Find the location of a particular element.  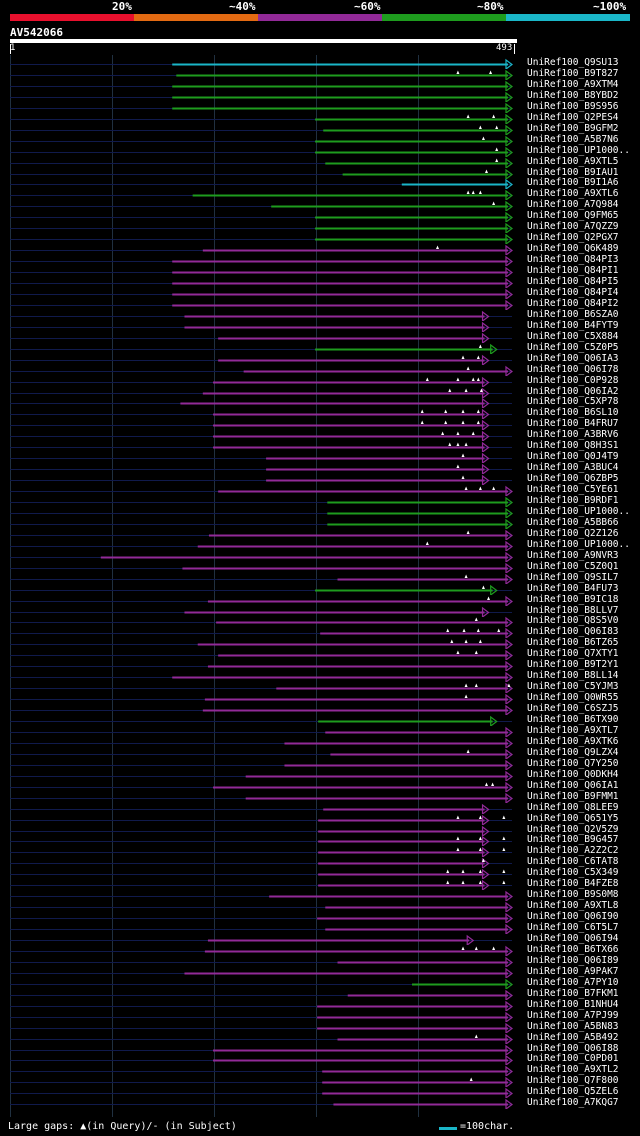

hit-label: UniRef100_B9IC18 is located at coordinates (573, 599).